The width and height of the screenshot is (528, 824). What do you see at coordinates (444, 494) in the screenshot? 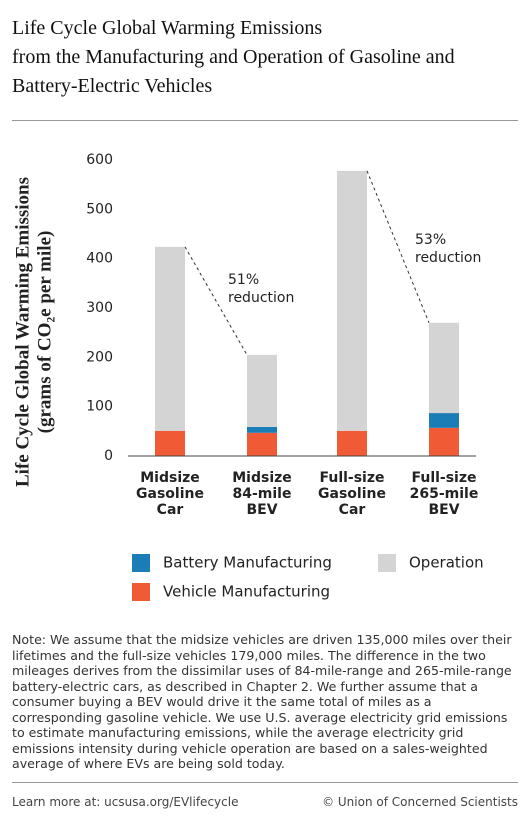
I see `x-tick-label: 265-mile` at bounding box center [444, 494].